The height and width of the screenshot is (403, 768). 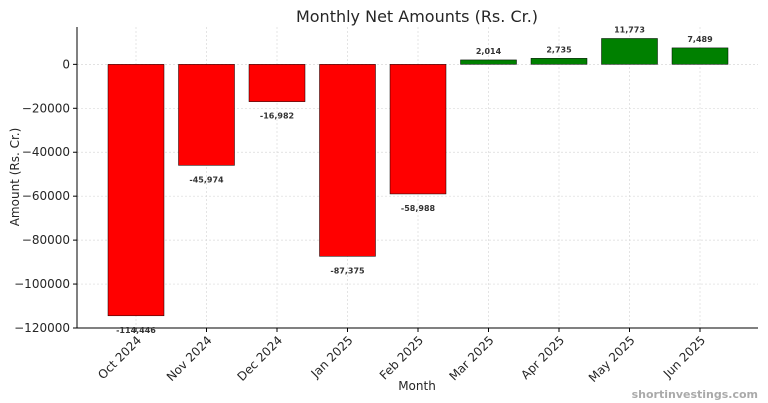 What do you see at coordinates (332, 357) in the screenshot?
I see `x-tick-label: Jan 2025` at bounding box center [332, 357].